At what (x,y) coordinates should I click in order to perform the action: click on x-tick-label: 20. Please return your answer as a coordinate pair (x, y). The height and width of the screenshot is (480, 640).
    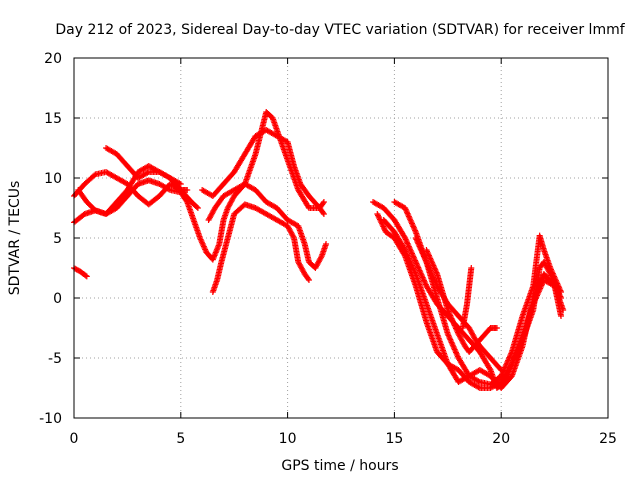
    Looking at the image, I should click on (501, 439).